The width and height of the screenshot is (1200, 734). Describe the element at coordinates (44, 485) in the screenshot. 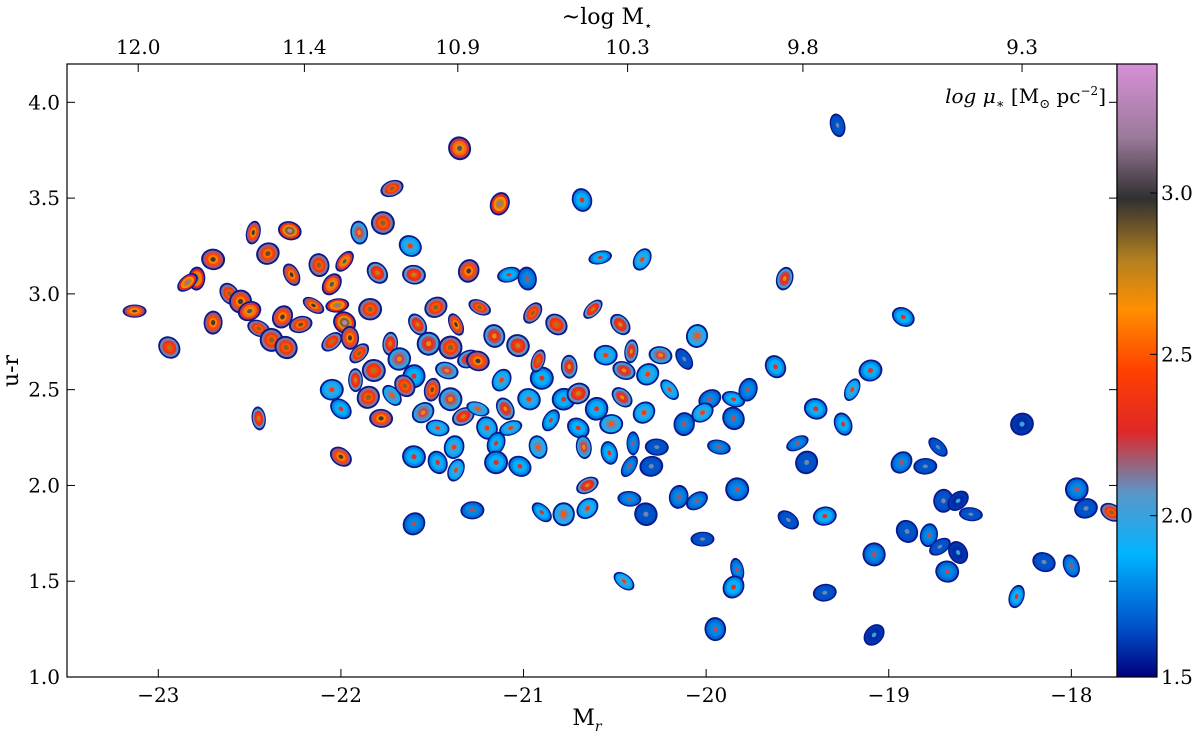

I see `y-tick-label: 2.0` at that location.